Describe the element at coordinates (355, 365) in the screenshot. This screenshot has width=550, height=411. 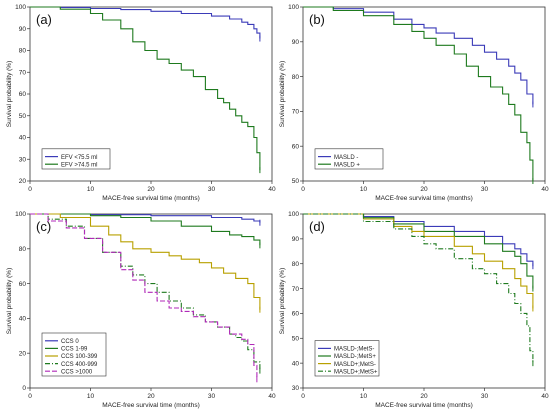
I see `legend-label: MASLD+;MetS-` at that location.